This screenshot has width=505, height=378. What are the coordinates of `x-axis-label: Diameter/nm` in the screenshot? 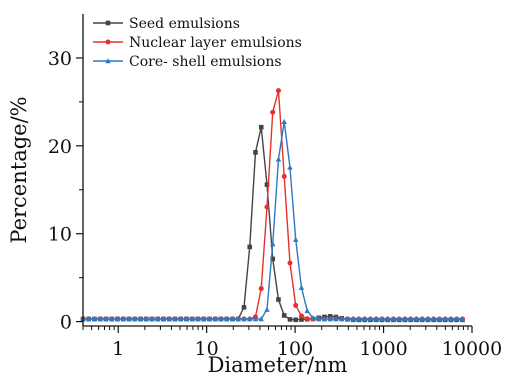 It's located at (278, 365).